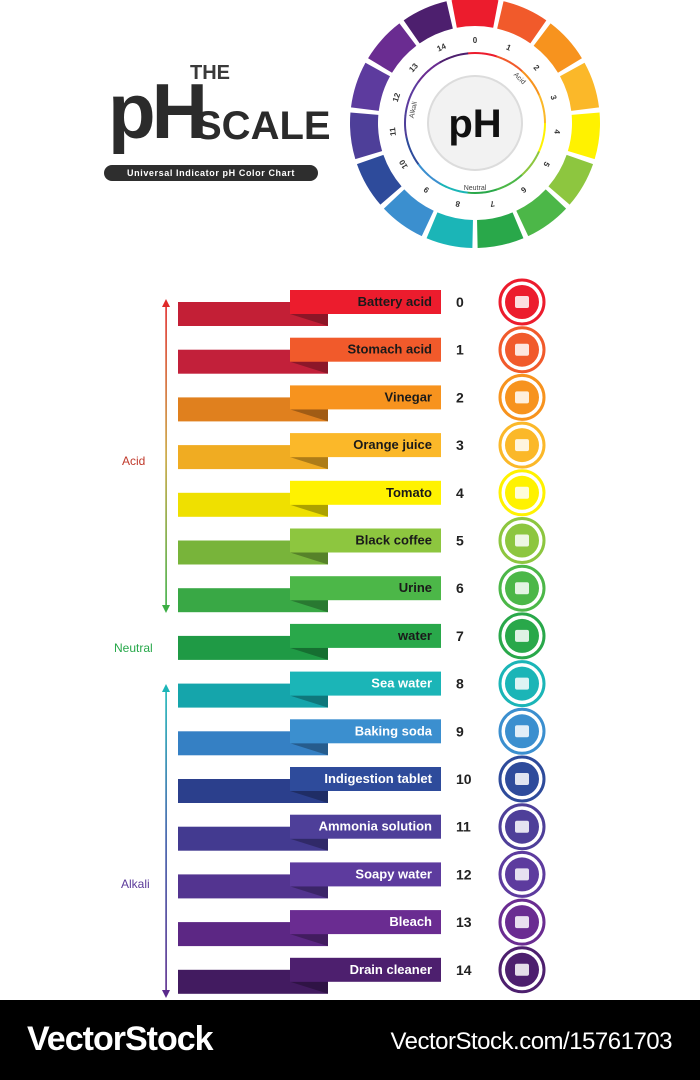 The height and width of the screenshot is (1080, 700). I want to click on scale-row-ph-6: Urine 6, so click(362, 588).